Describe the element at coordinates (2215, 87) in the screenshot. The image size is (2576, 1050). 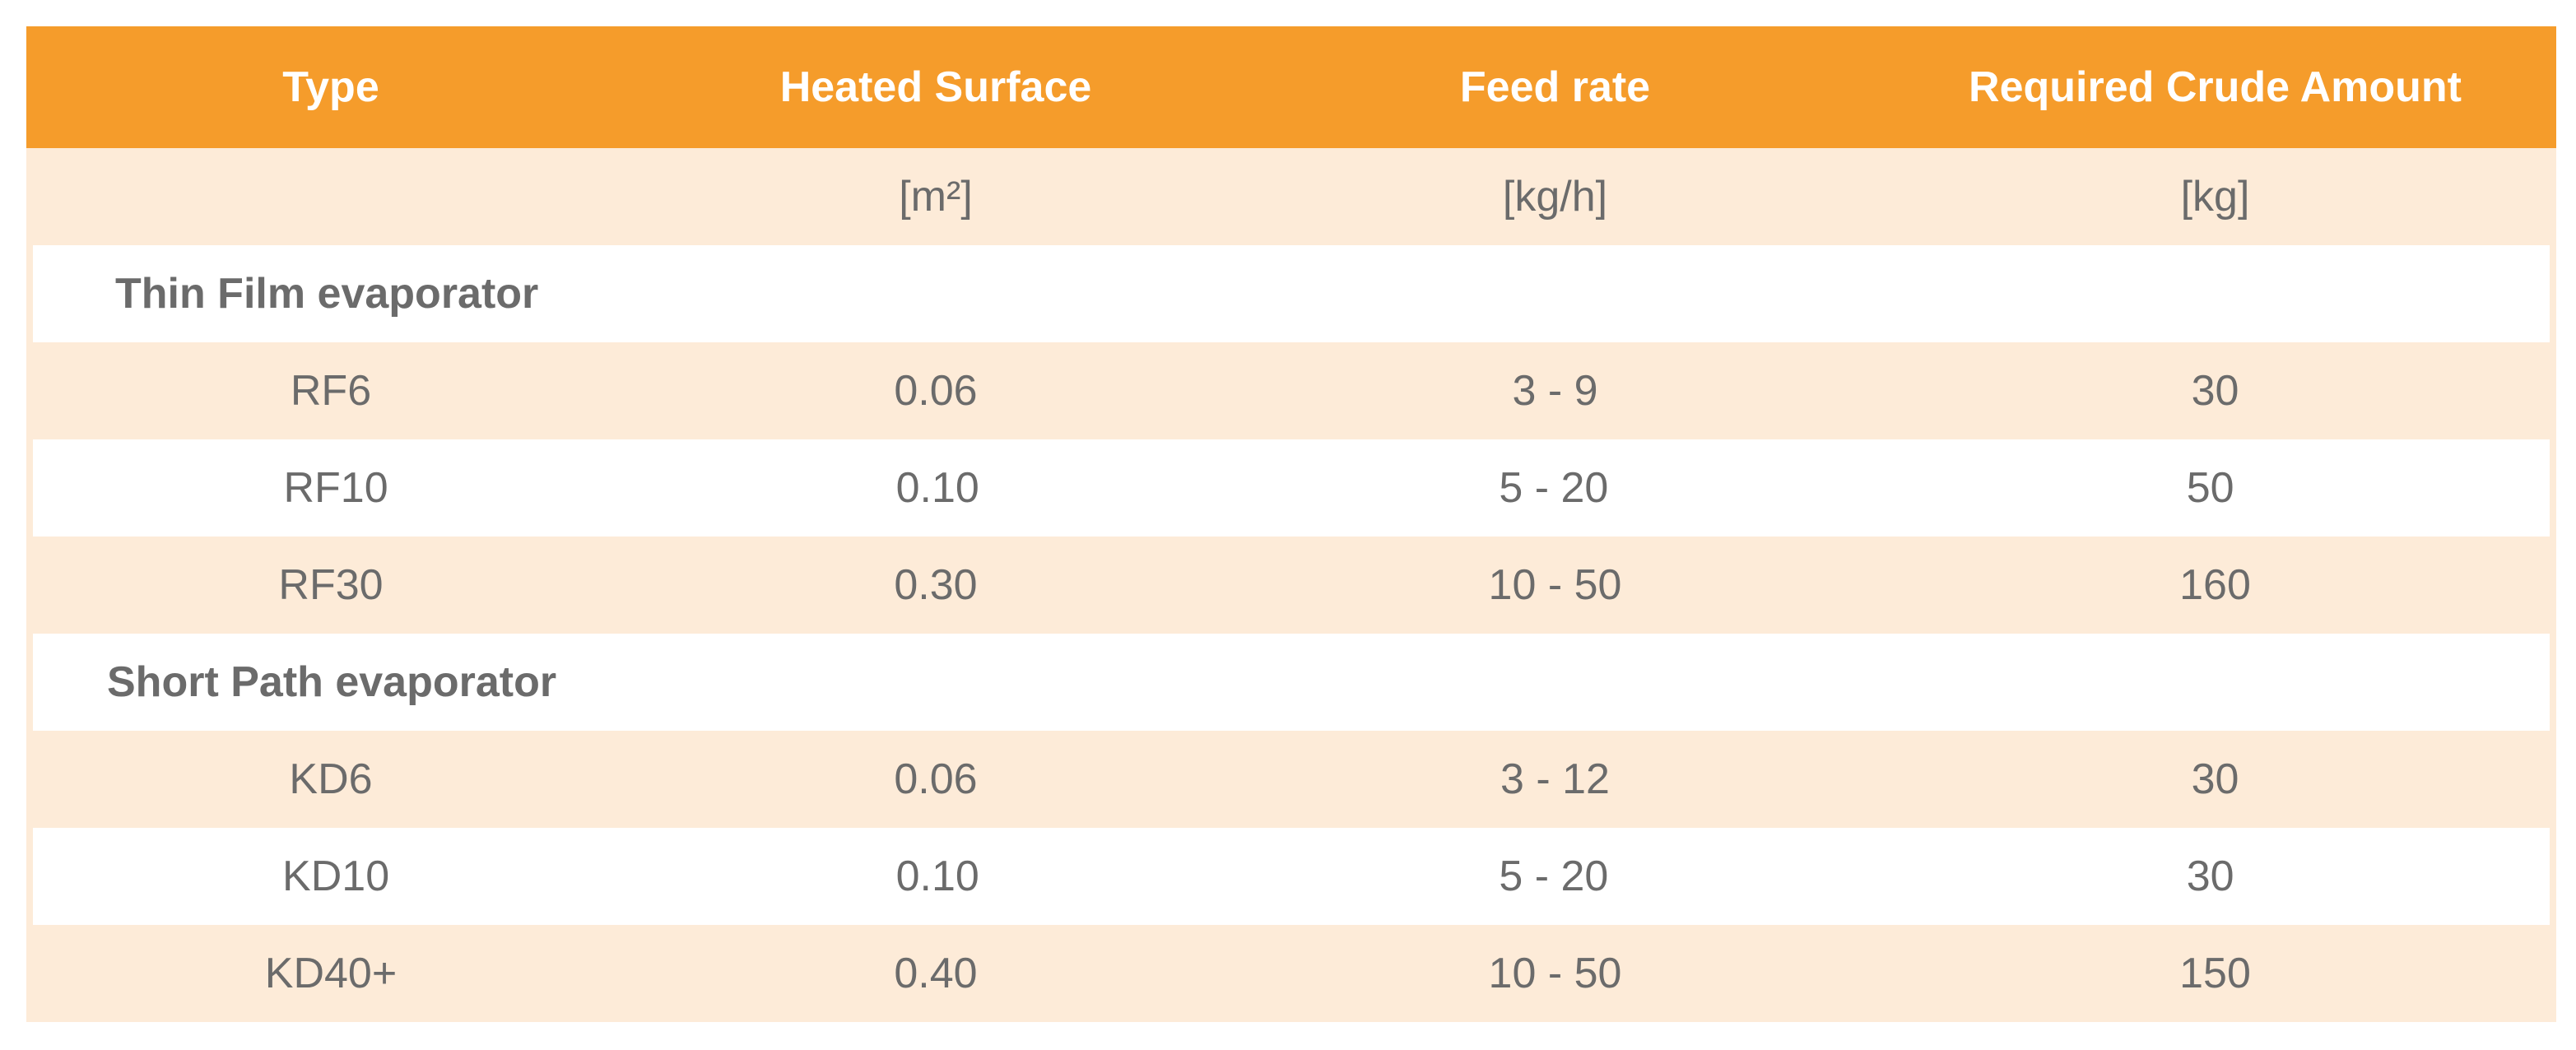
I see `header-required-crude-amount: Required Crude Amount` at that location.